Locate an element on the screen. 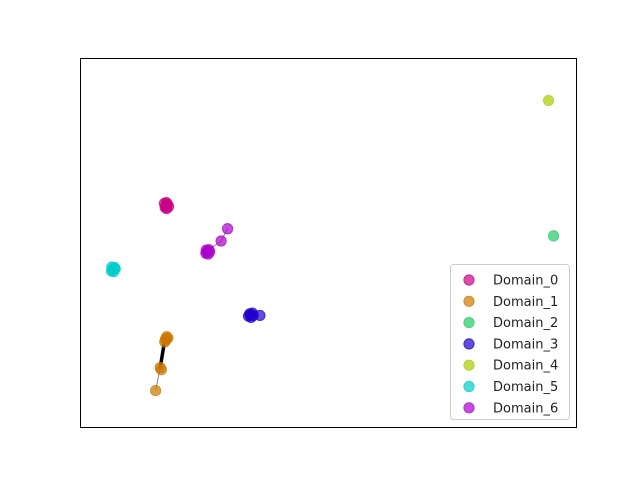 The image size is (640, 480). legend-item-domain-4: Domain_4 is located at coordinates (510, 366).